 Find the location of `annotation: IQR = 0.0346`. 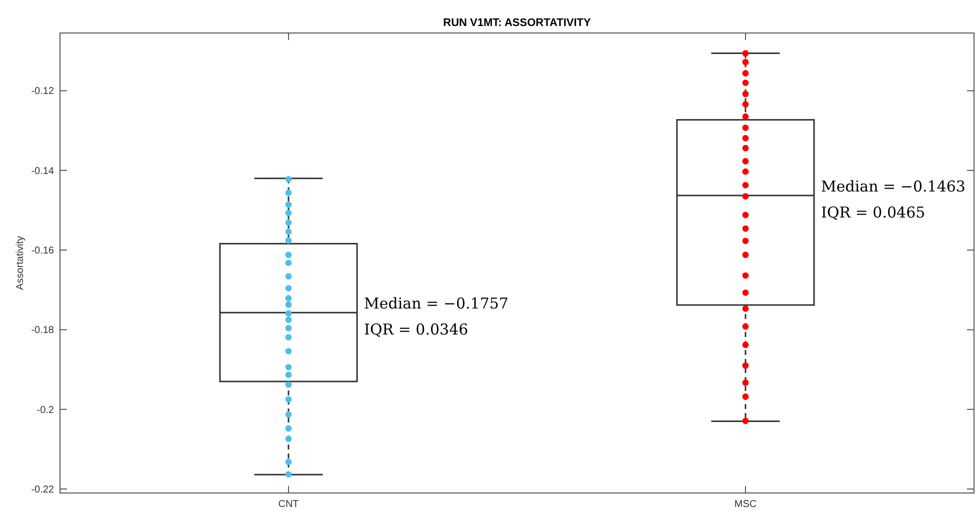

annotation: IQR = 0.0346 is located at coordinates (416, 329).